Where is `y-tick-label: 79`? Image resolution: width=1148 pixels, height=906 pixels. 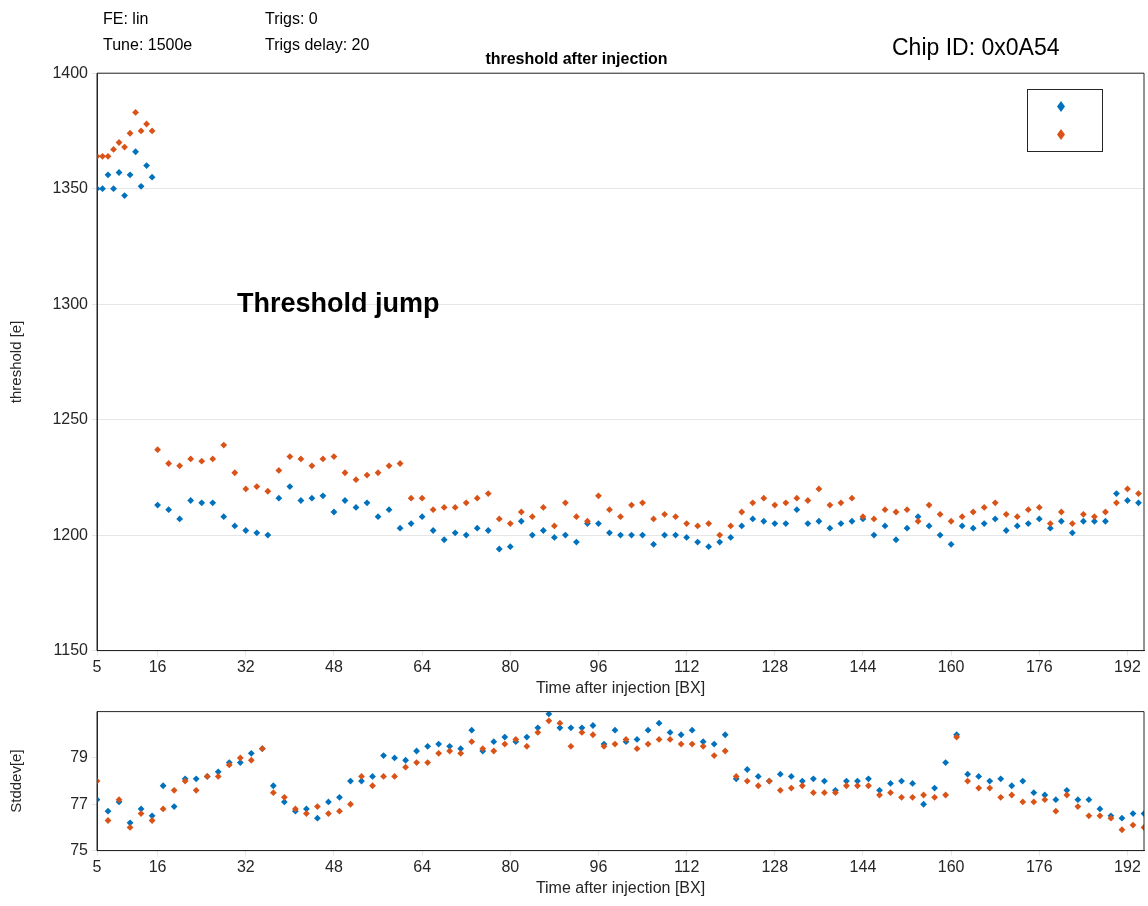
y-tick-label: 79 is located at coordinates (79, 757).